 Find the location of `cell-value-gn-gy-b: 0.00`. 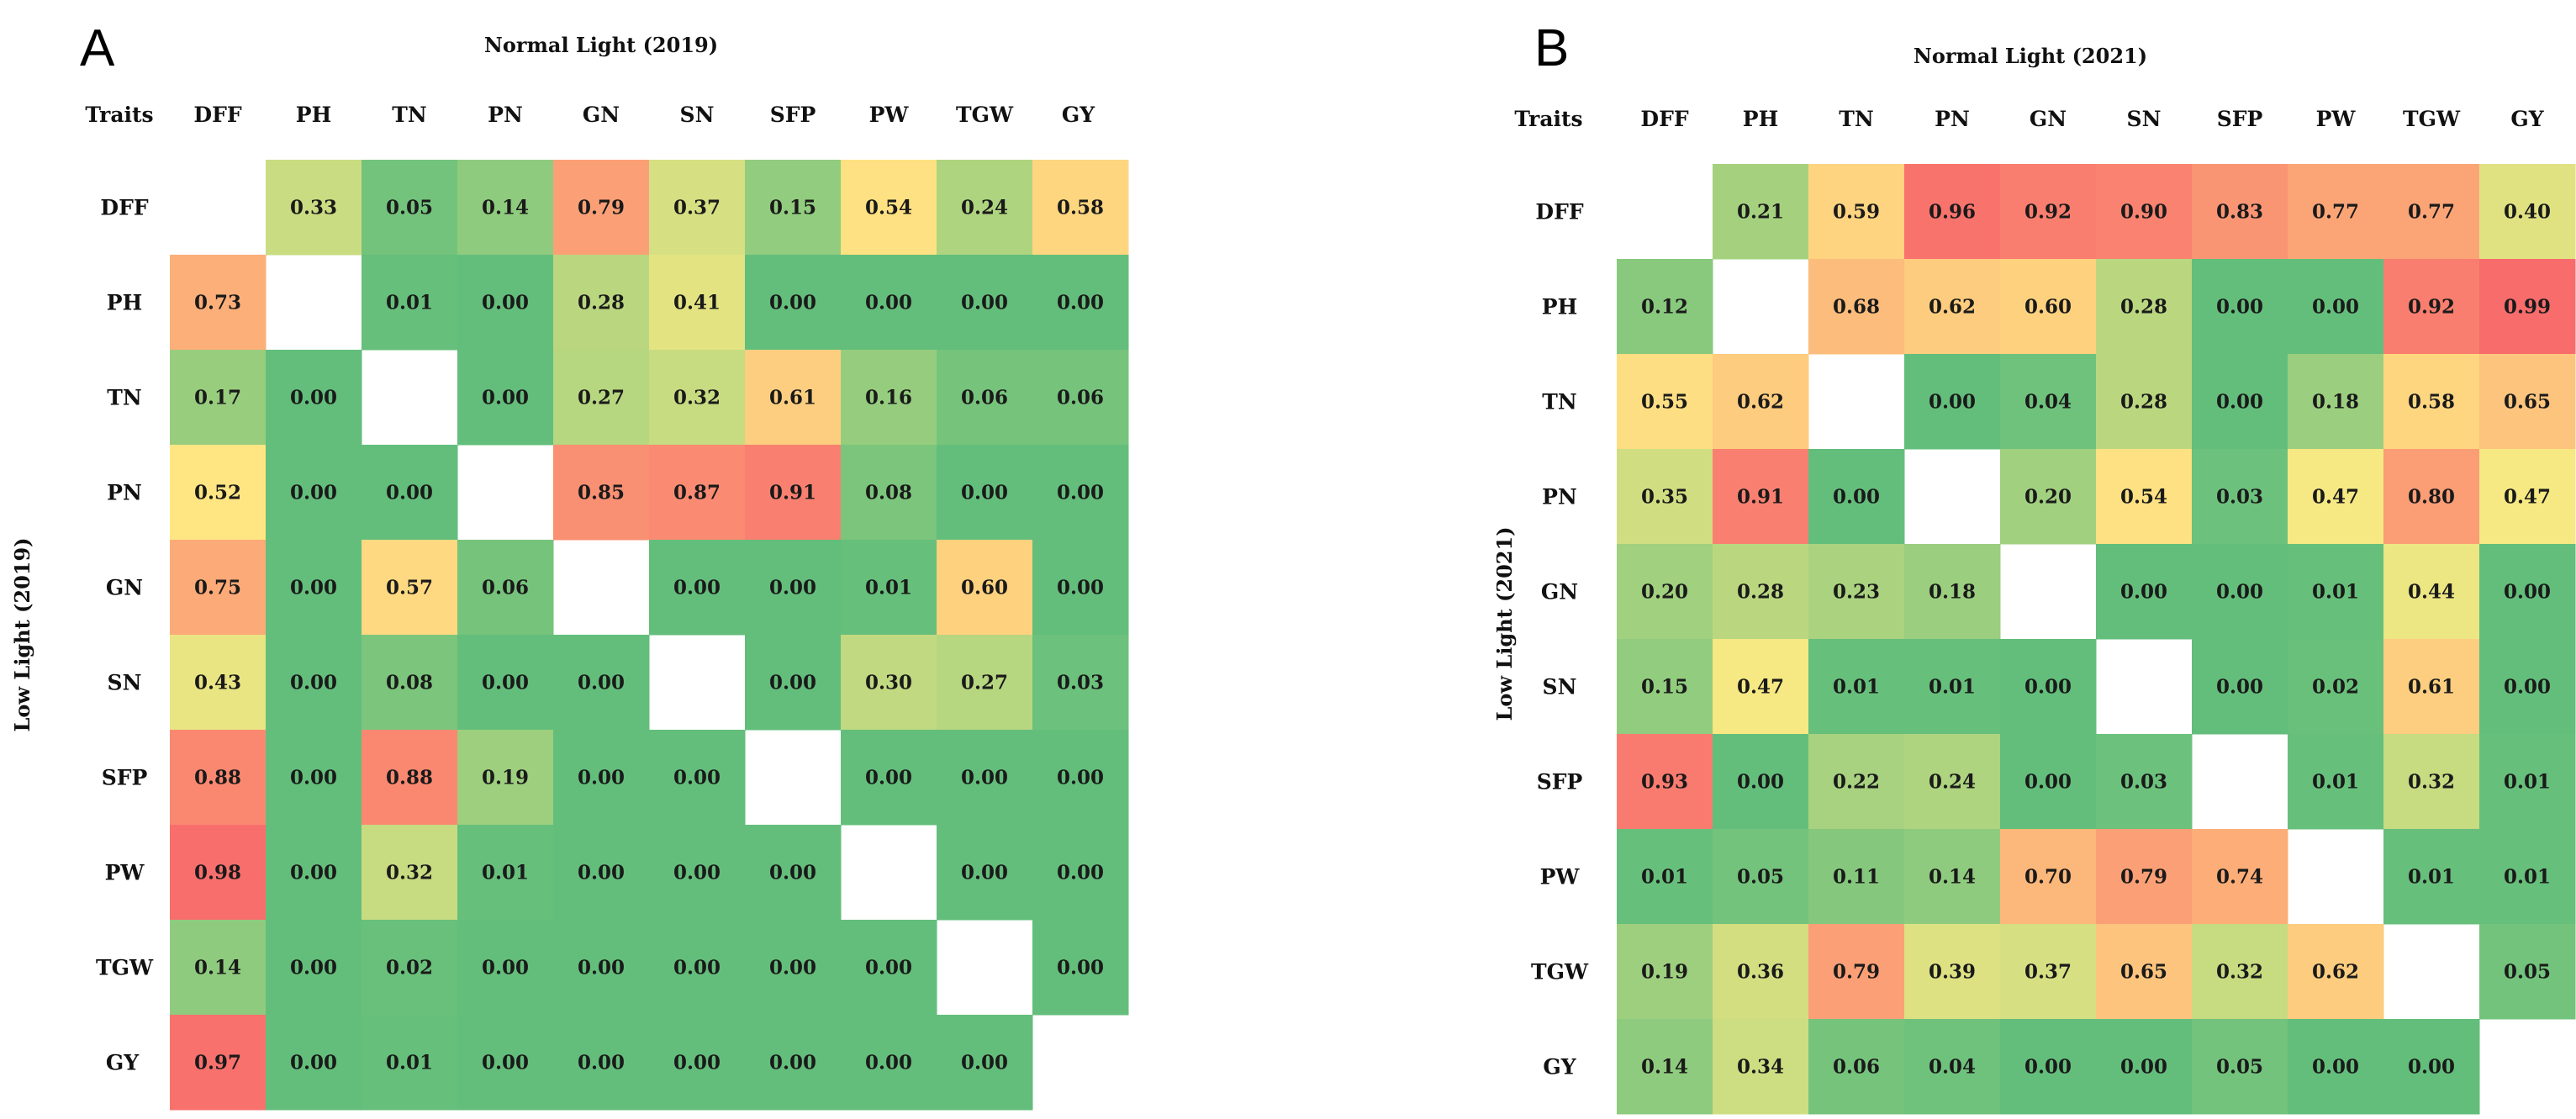

cell-value-gn-gy-b: 0.00 is located at coordinates (2527, 593).